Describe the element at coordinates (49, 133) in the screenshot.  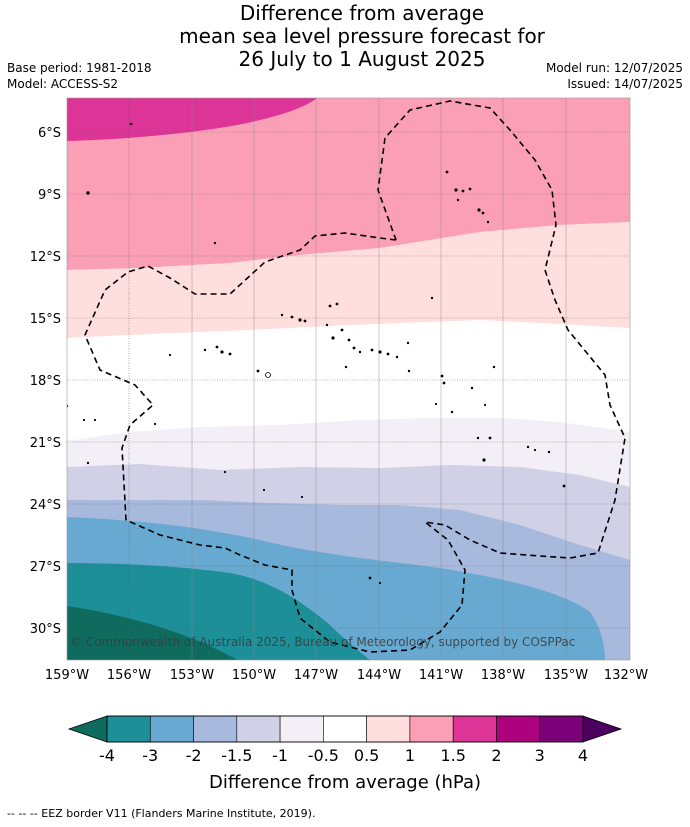
I see `lat-label: 6°S` at that location.